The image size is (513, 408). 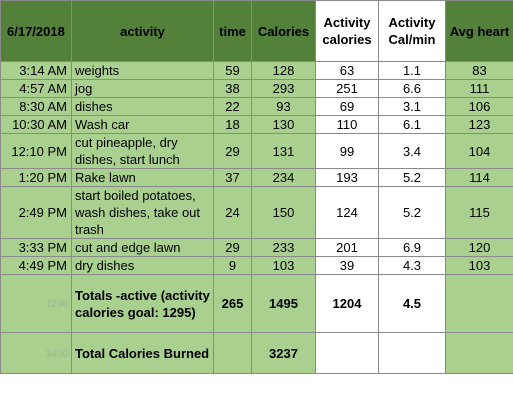 I want to click on calories-cell: 128, so click(x=283, y=70).